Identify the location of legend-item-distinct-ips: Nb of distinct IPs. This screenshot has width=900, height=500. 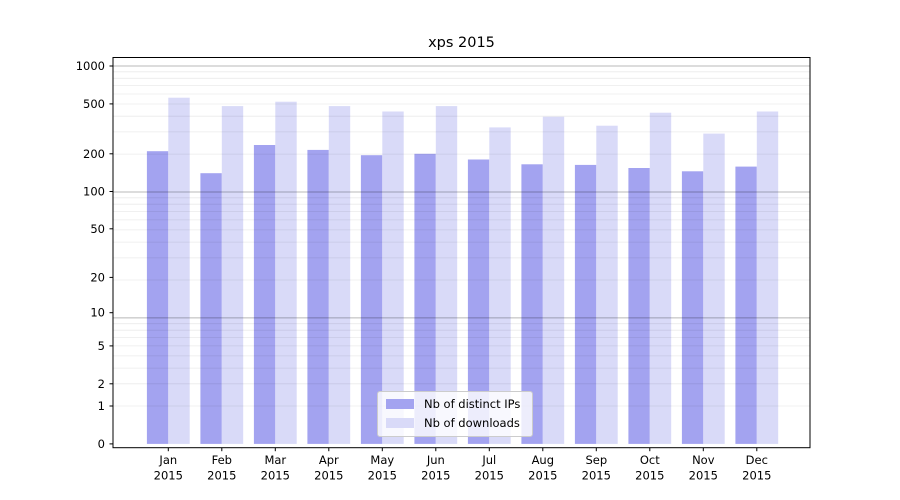
(453, 404).